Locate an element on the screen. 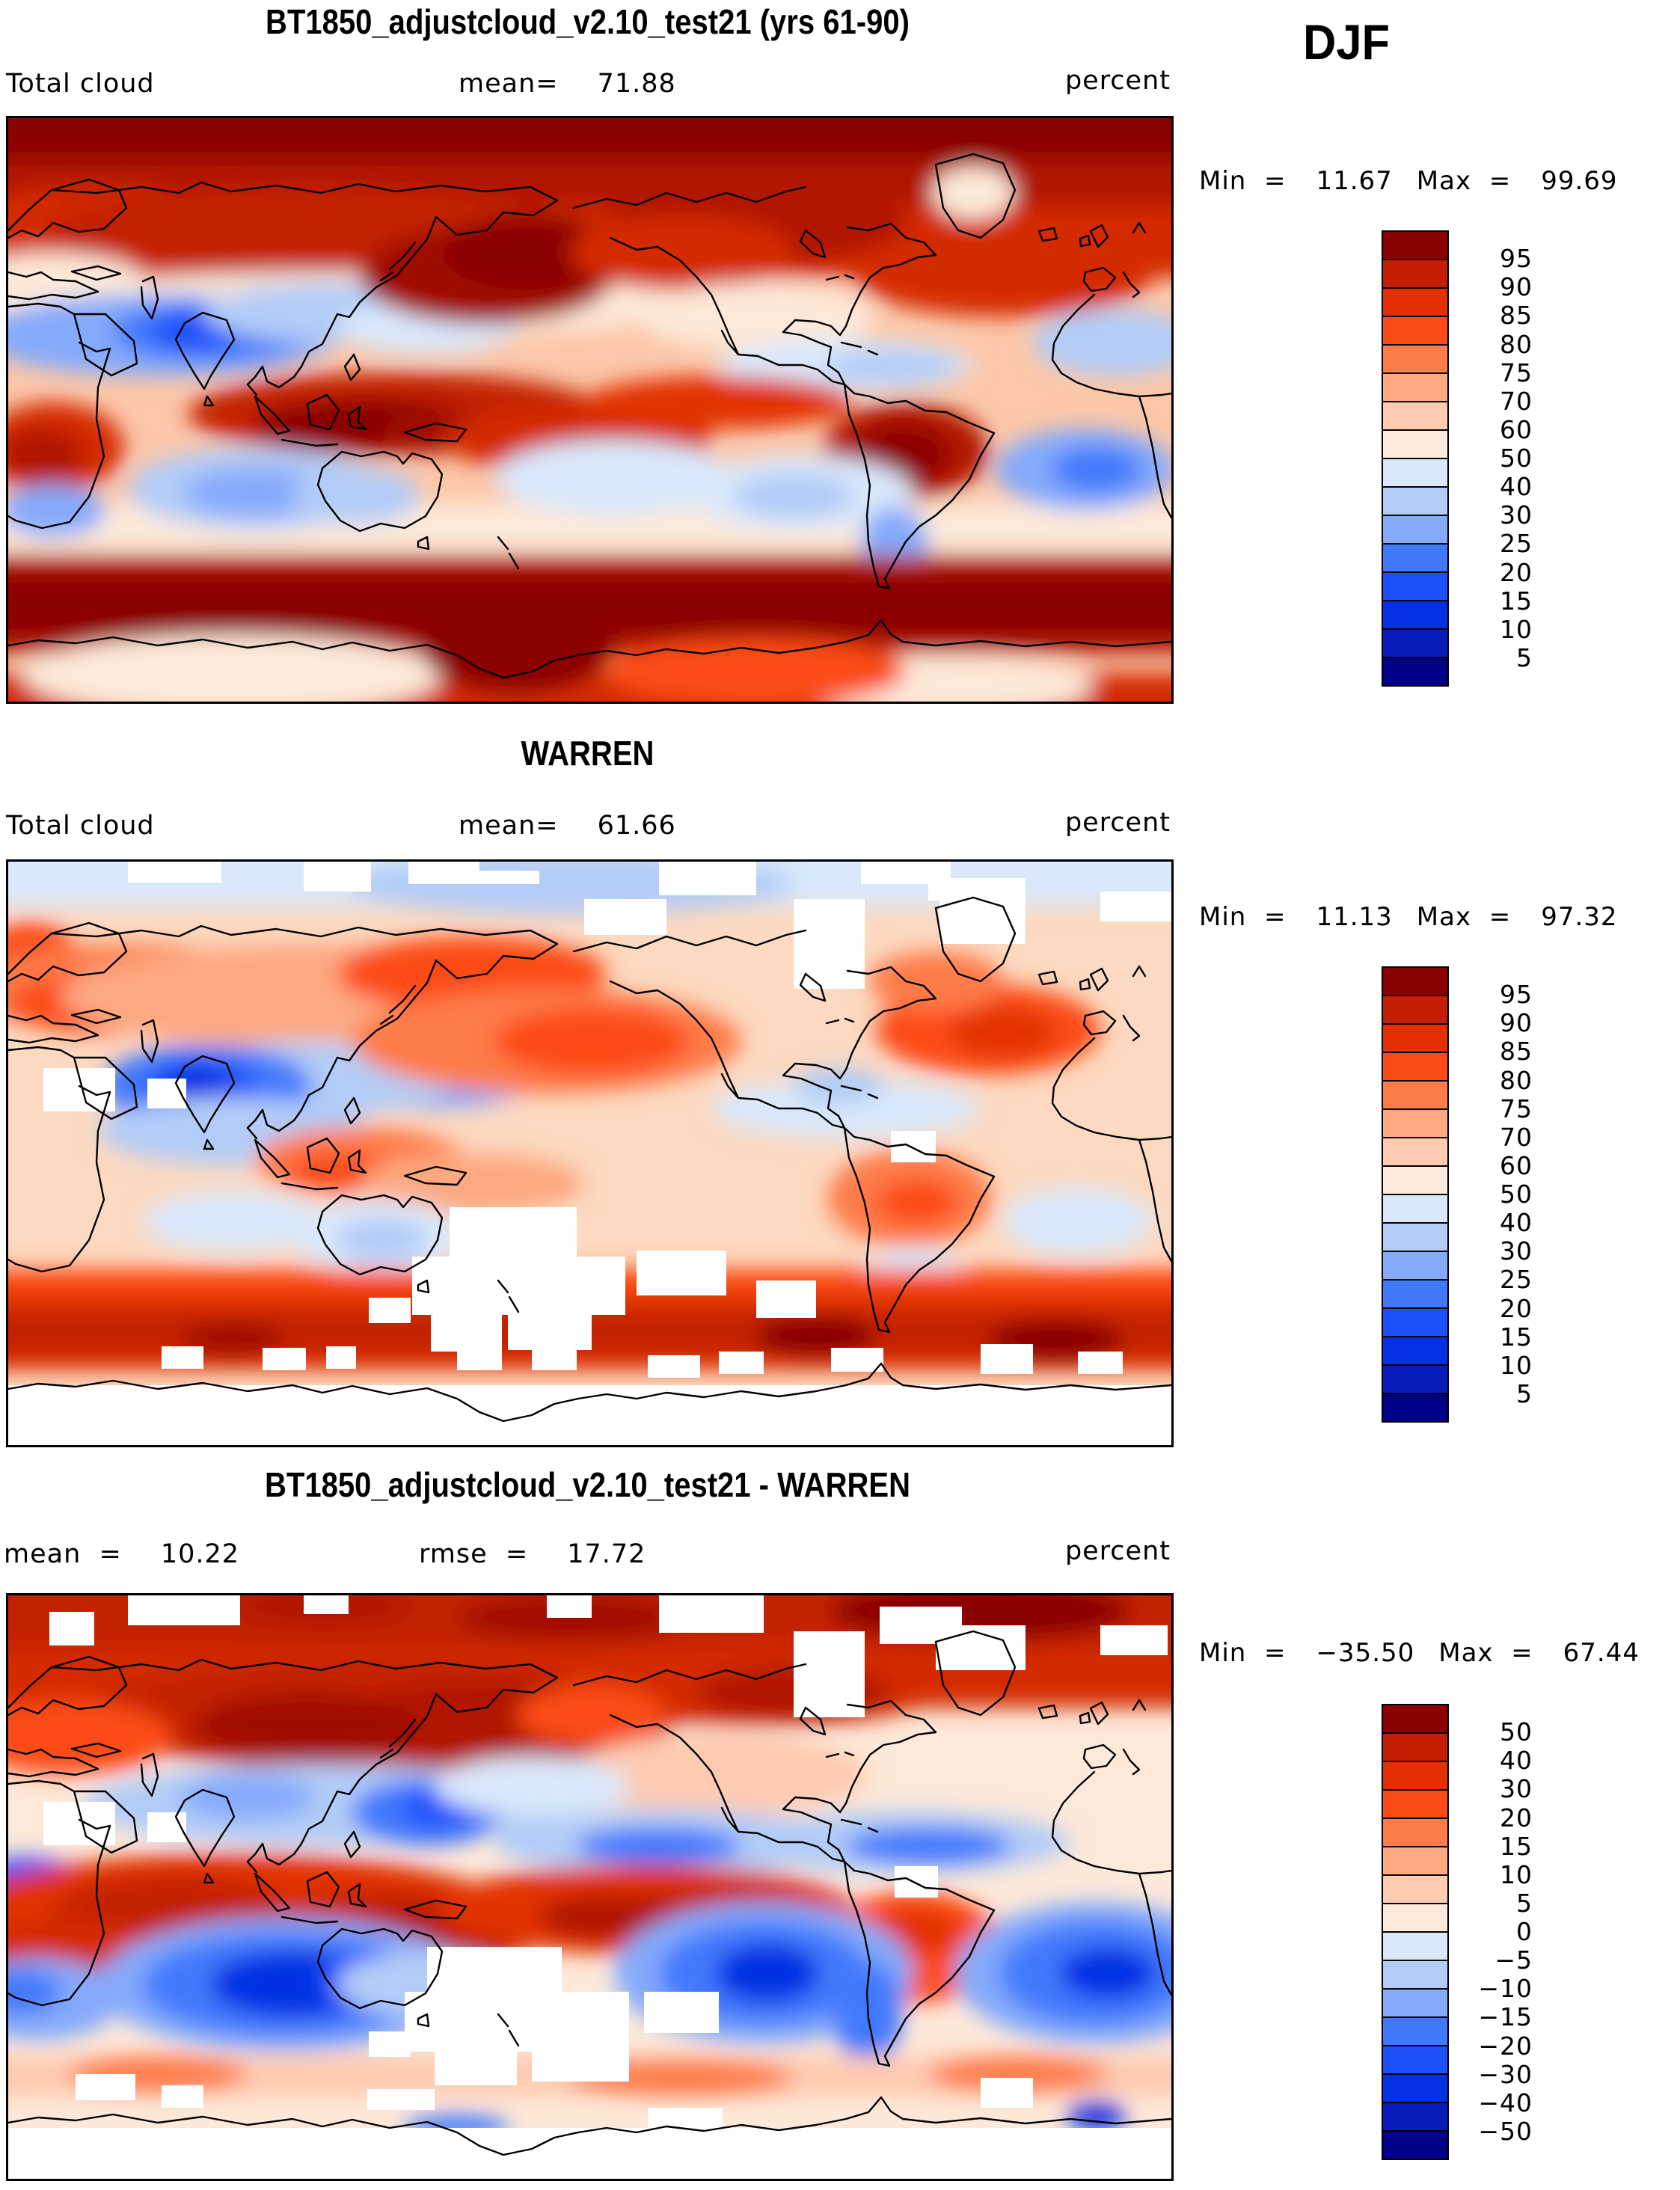 Image resolution: width=1680 pixels, height=2190 pixels. panel3-units-label: percent is located at coordinates (1117, 1551).